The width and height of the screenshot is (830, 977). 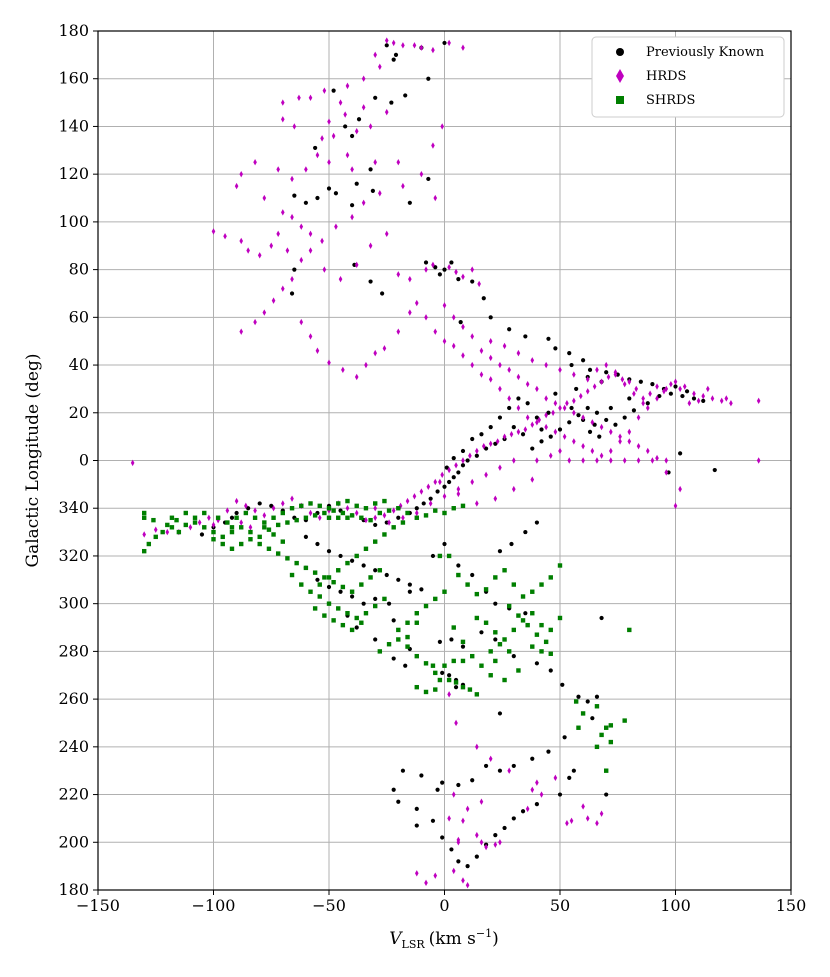 I want to click on y-tick-label: 320, so click(x=73, y=555).